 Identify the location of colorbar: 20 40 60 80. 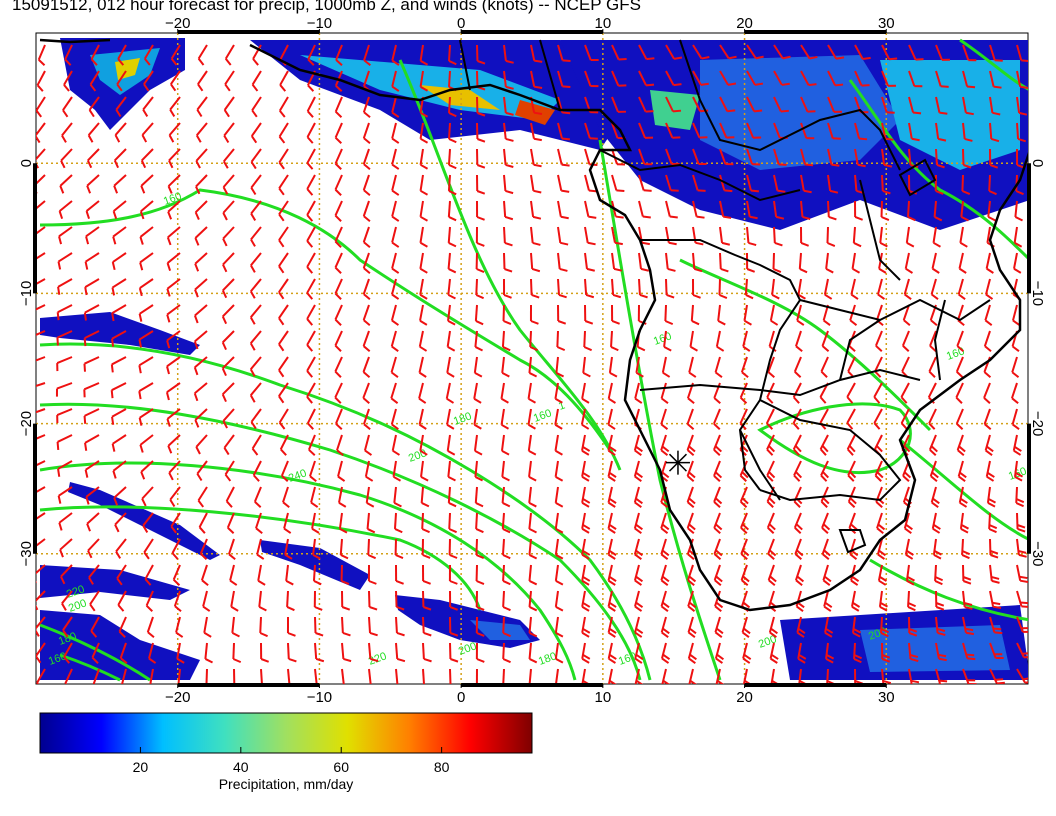
(286, 743).